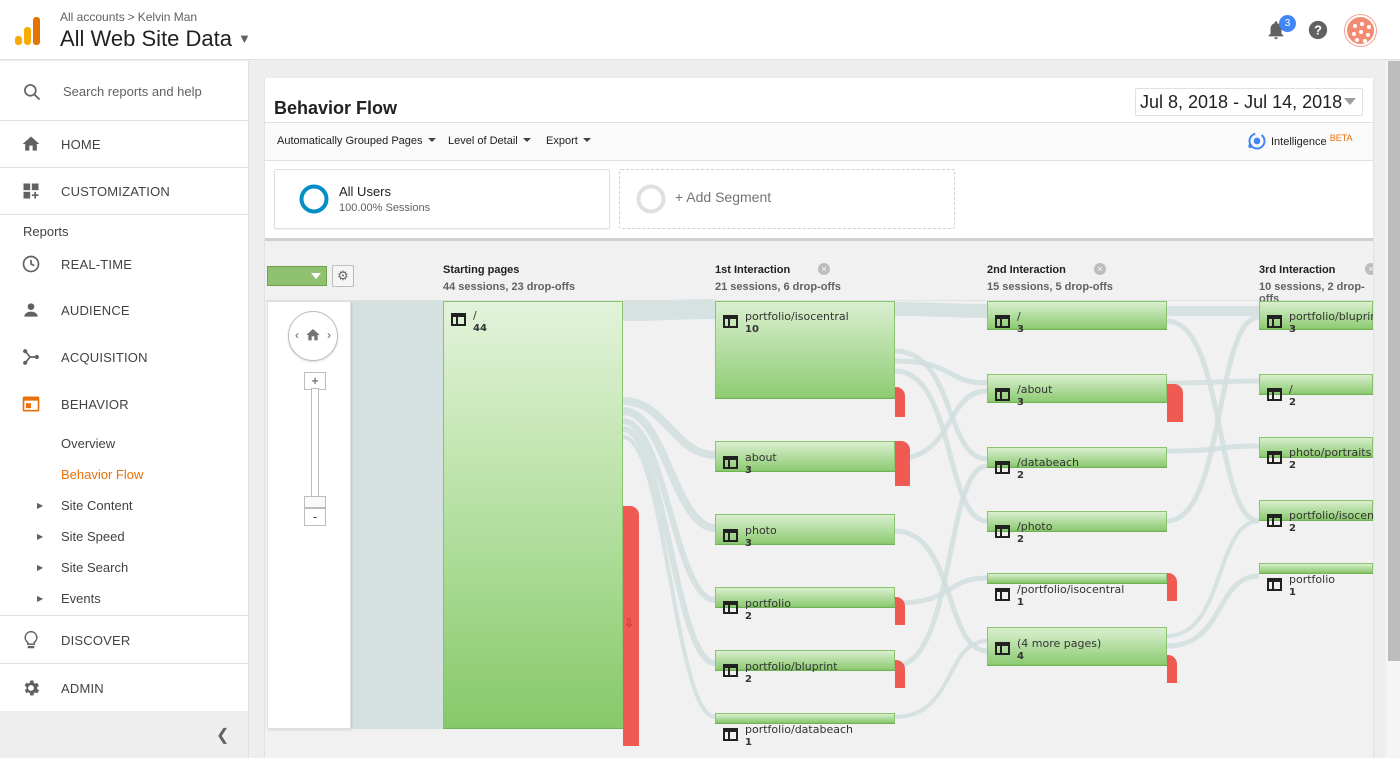  Describe the element at coordinates (629, 623) in the screenshot. I see `arrow-down-icon: ⇩` at that location.